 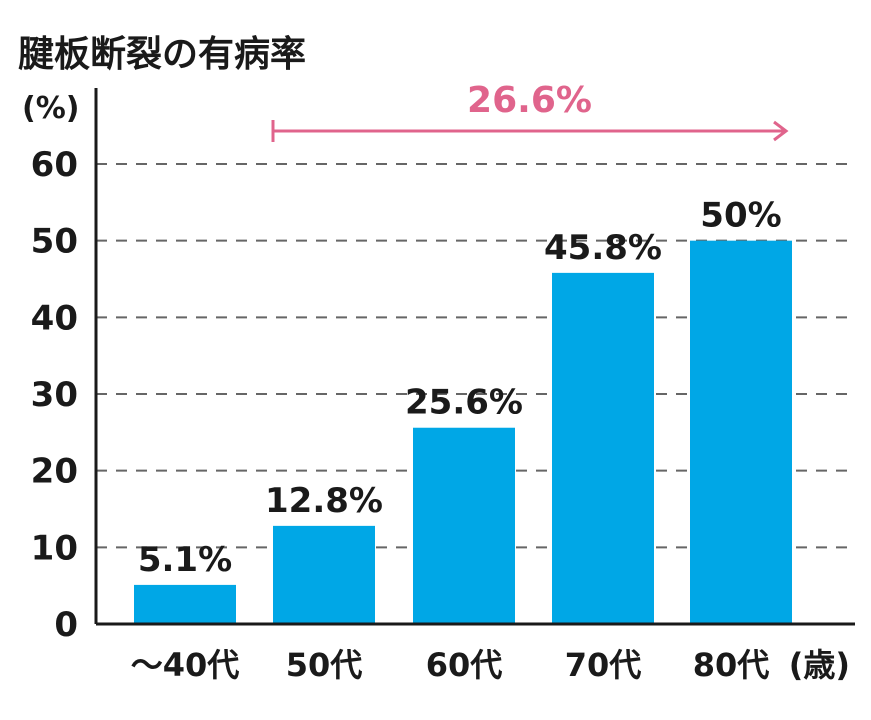 What do you see at coordinates (603, 665) in the screenshot?
I see `x-tick-label: 70代` at bounding box center [603, 665].